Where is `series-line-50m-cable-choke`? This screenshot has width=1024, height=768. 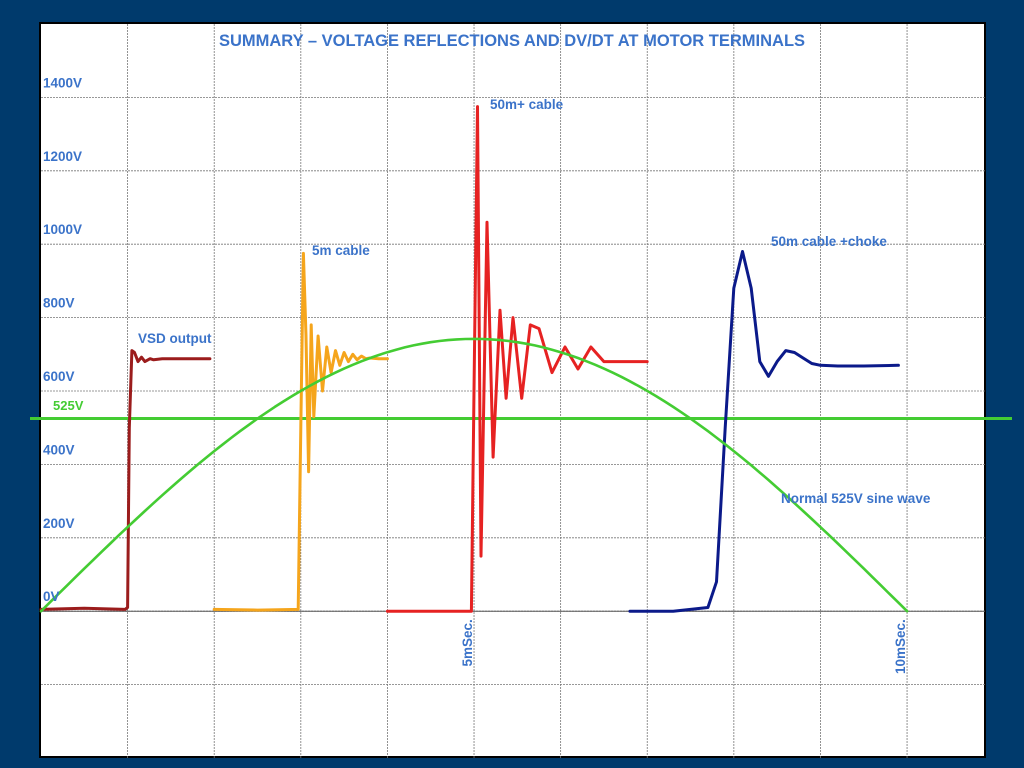
series-line-50m-cable-choke is located at coordinates (764, 431).